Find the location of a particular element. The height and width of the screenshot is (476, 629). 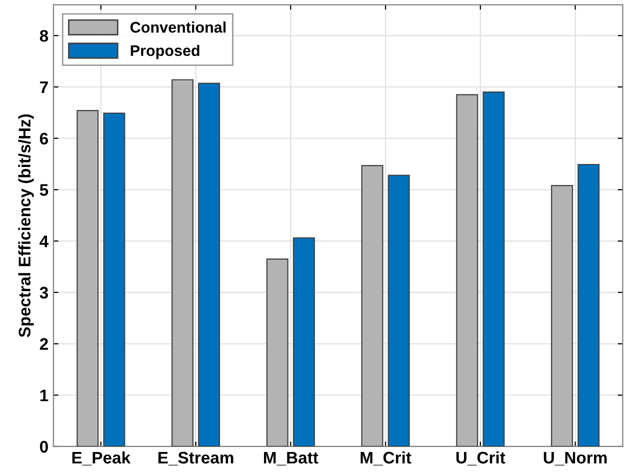

y-tick-label: 1 is located at coordinates (44, 396).